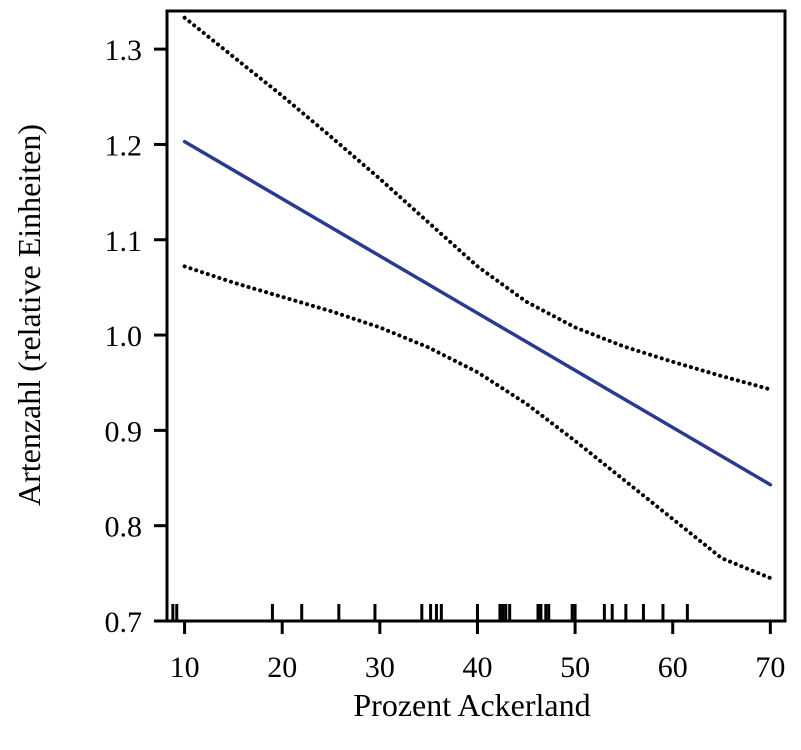 The width and height of the screenshot is (801, 750). What do you see at coordinates (471, 705) in the screenshot?
I see `x-axis-title: Prozent Ackerland` at bounding box center [471, 705].